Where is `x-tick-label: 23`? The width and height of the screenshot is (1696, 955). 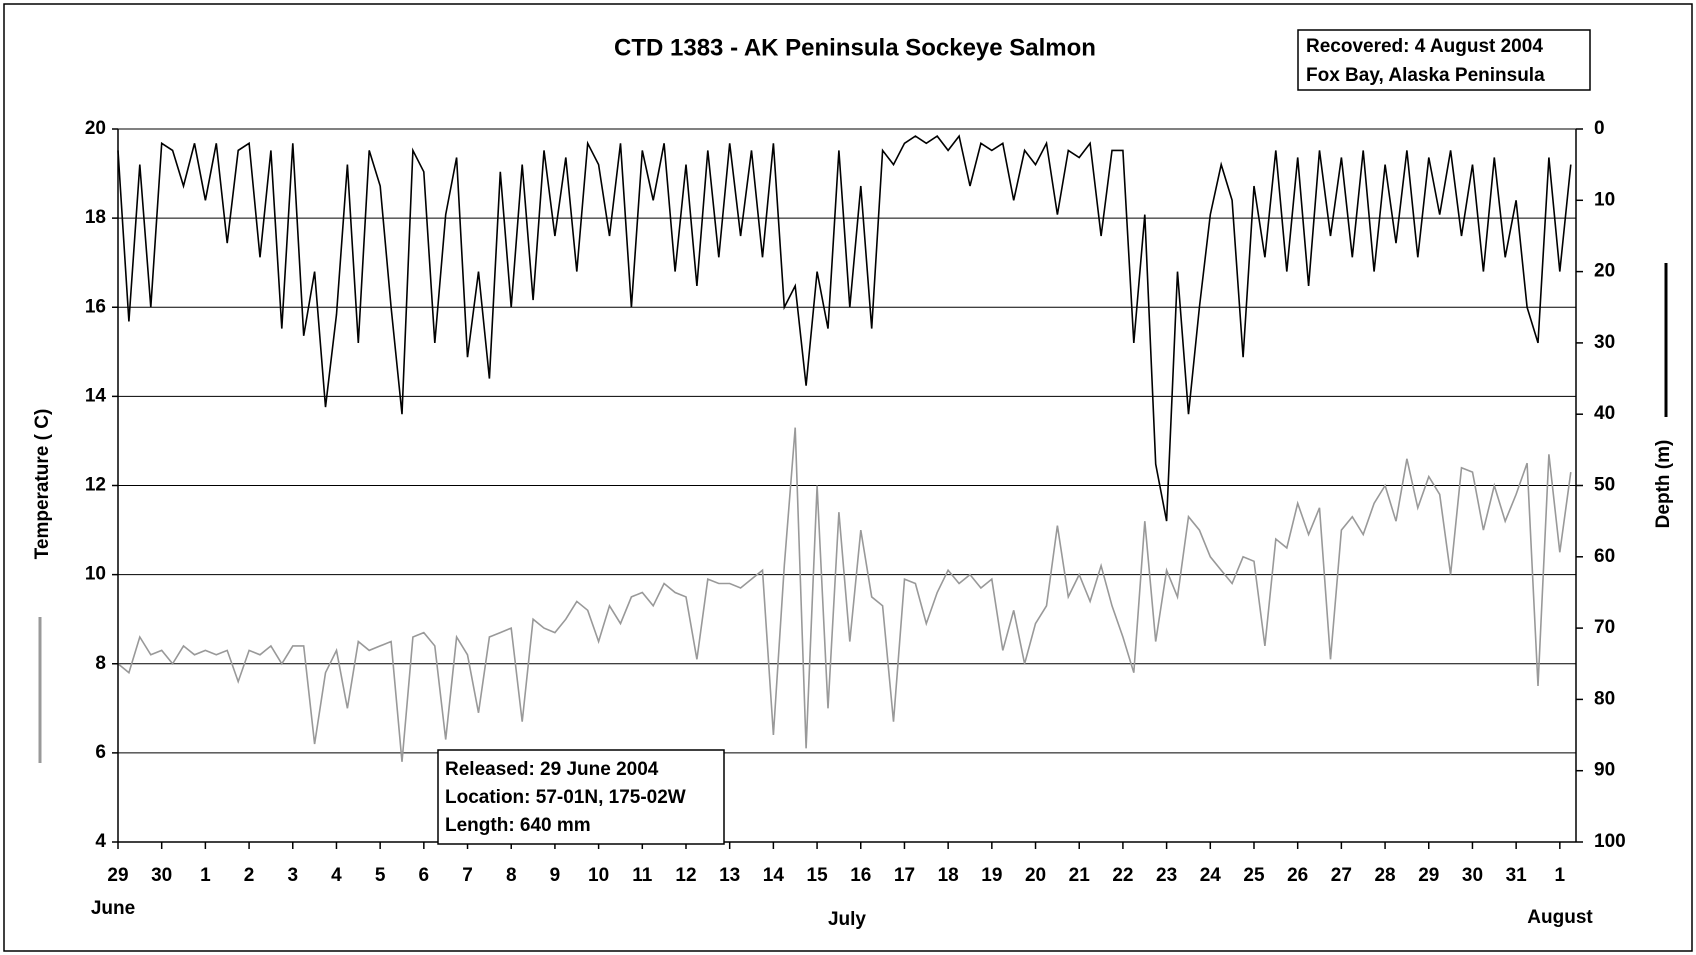
x-tick-label: 23 is located at coordinates (1166, 875).